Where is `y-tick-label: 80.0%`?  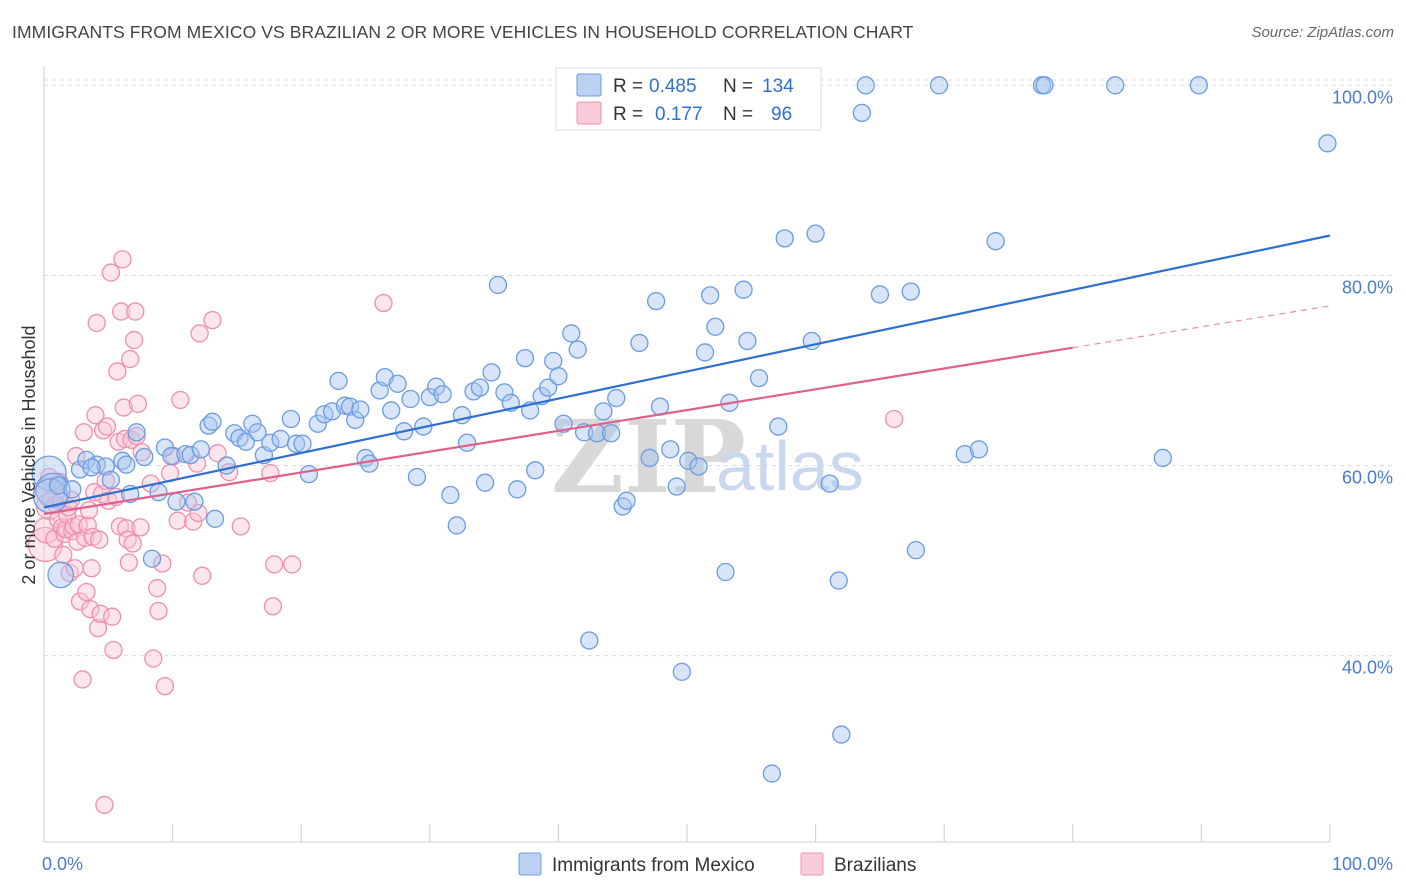
y-tick-label: 80.0% is located at coordinates (1367, 287).